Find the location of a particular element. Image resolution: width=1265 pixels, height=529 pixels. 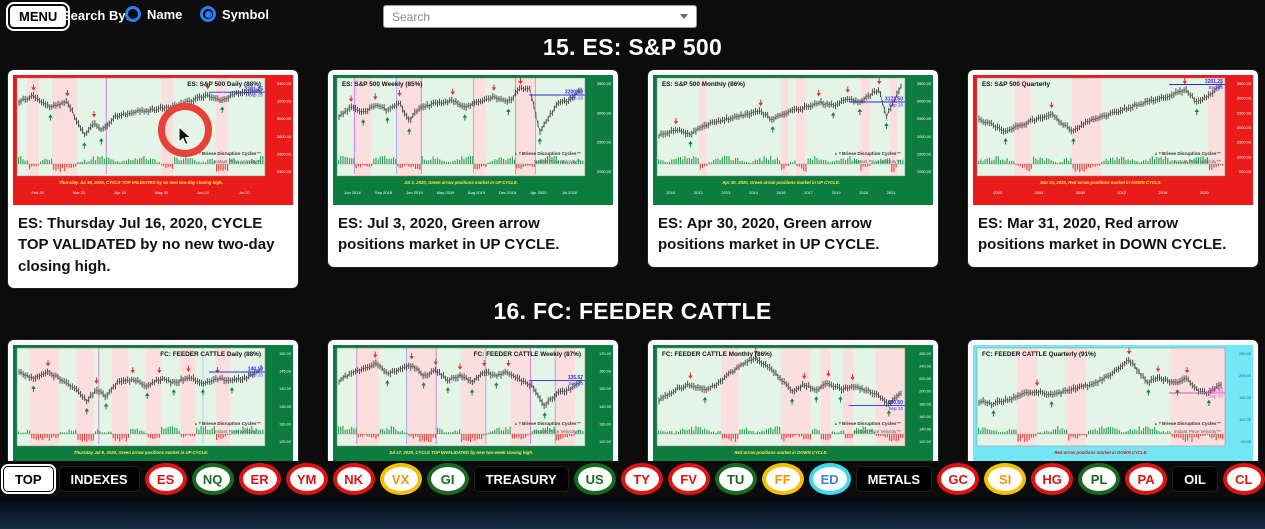

x-axis-label: Jun 20 is located at coordinates (203, 192).